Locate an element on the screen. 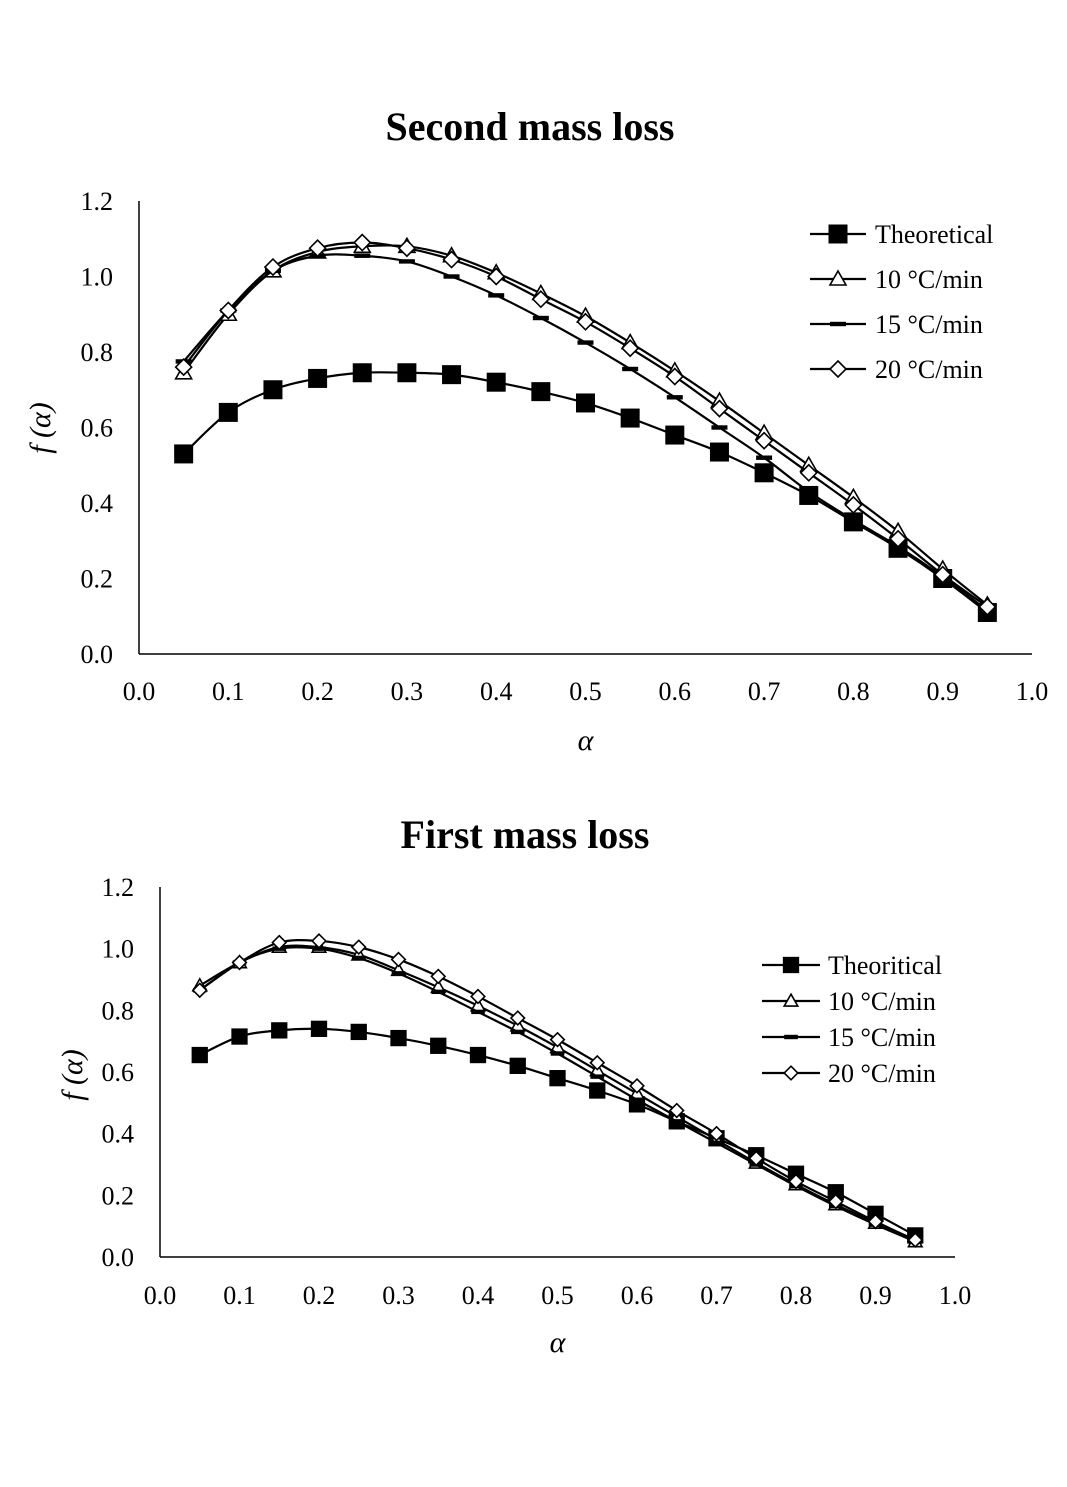 This screenshot has width=1067, height=1487. legend-label: 15 °C/min is located at coordinates (882, 1037).